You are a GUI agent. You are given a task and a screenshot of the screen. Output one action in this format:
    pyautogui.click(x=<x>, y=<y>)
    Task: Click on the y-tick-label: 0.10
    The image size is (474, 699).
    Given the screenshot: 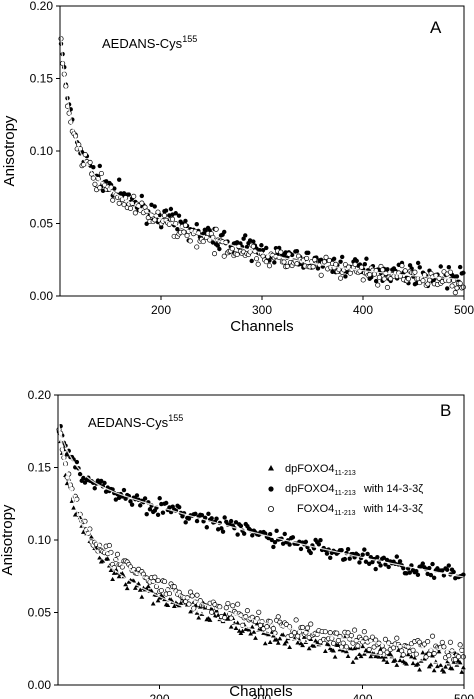 What is the action you would take?
    pyautogui.click(x=42, y=151)
    